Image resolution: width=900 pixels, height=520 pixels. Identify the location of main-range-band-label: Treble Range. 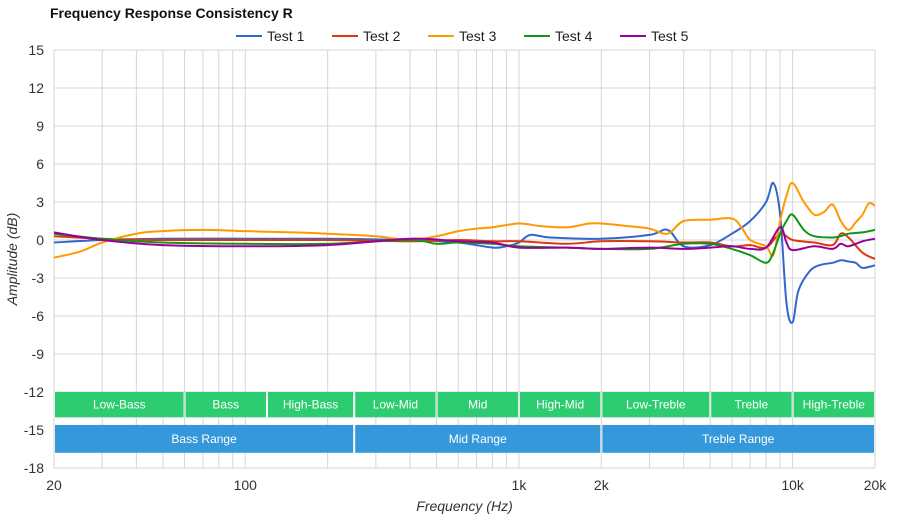
(738, 439).